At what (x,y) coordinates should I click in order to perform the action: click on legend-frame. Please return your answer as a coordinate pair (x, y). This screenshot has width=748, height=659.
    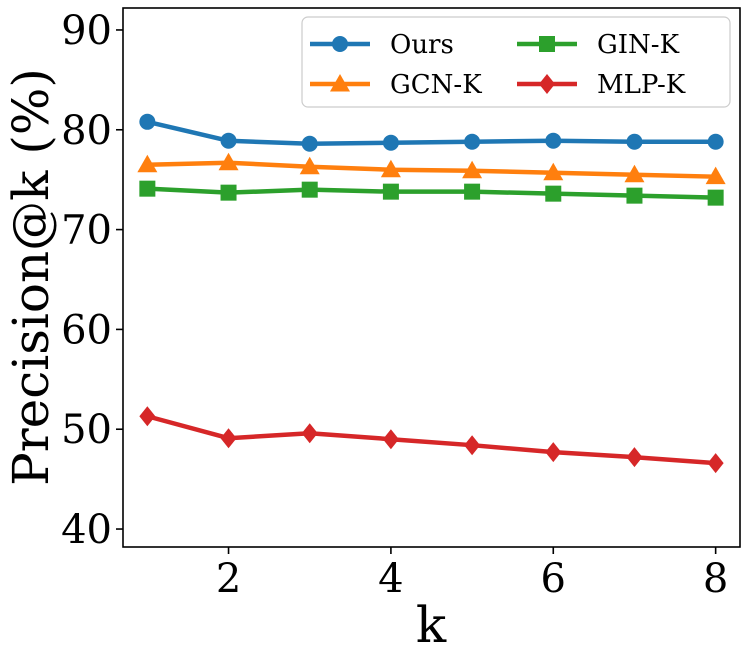
    Looking at the image, I should click on (516, 62).